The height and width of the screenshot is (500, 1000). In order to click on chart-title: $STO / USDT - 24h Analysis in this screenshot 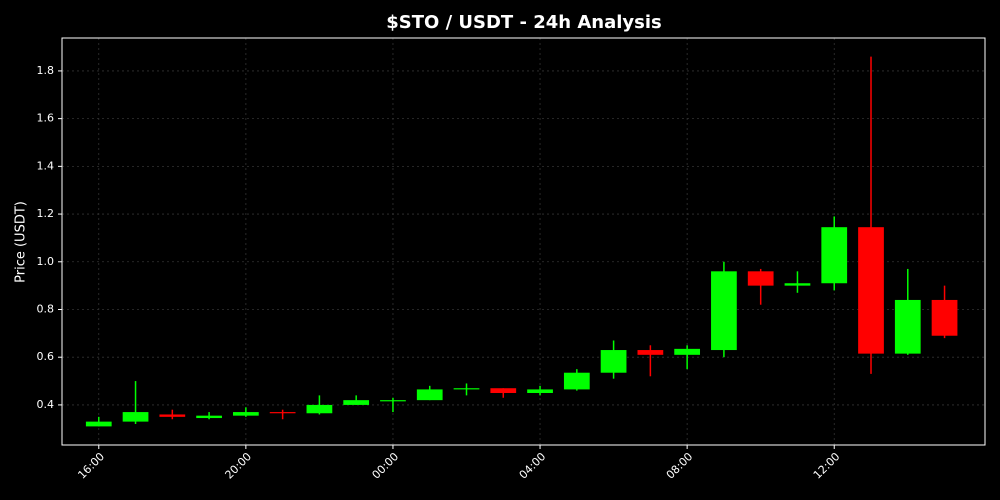, I will do `click(524, 22)`.